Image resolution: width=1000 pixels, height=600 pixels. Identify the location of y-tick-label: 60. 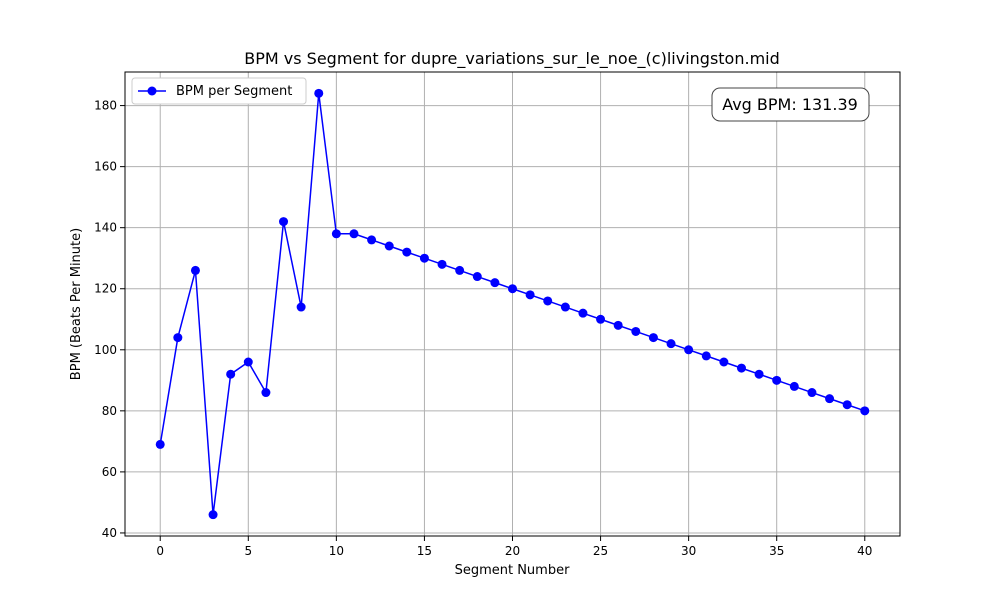
(109, 472).